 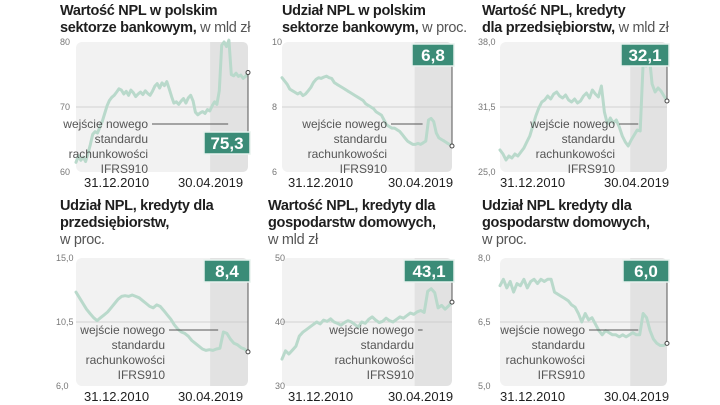 What do you see at coordinates (65, 172) in the screenshot?
I see `y-tick-label: 60` at bounding box center [65, 172].